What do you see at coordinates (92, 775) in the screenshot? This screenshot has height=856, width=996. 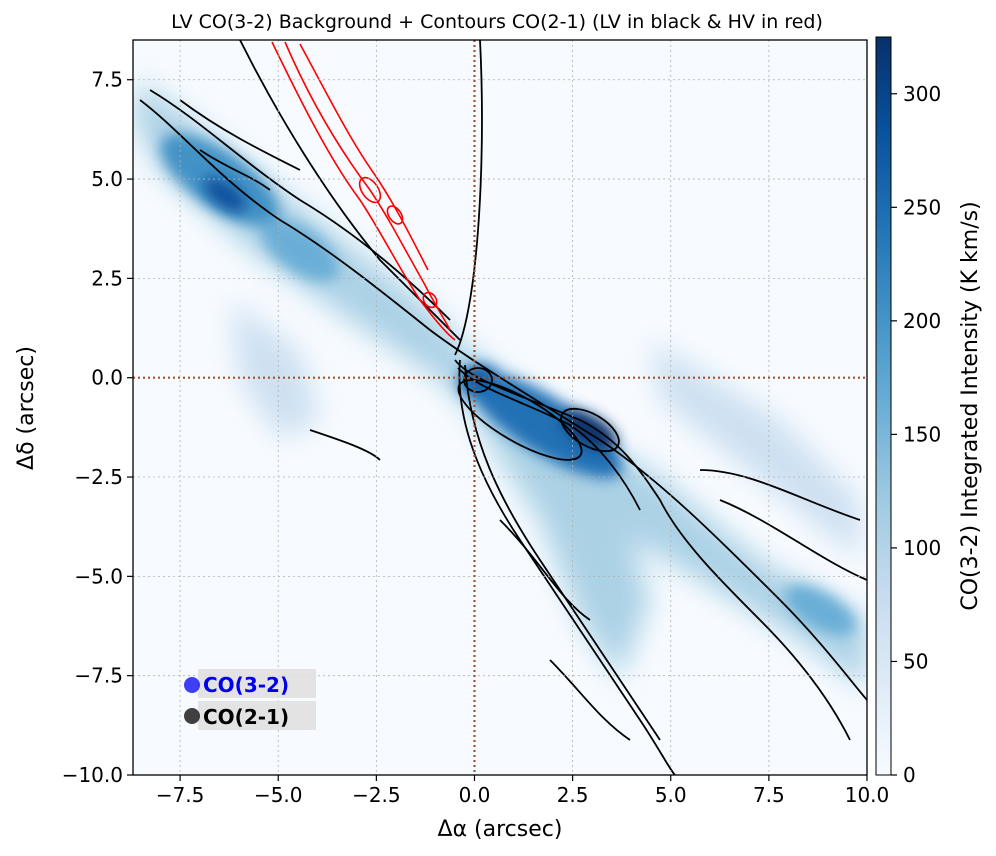 I see `y-tick-label: −10.0` at bounding box center [92, 775].